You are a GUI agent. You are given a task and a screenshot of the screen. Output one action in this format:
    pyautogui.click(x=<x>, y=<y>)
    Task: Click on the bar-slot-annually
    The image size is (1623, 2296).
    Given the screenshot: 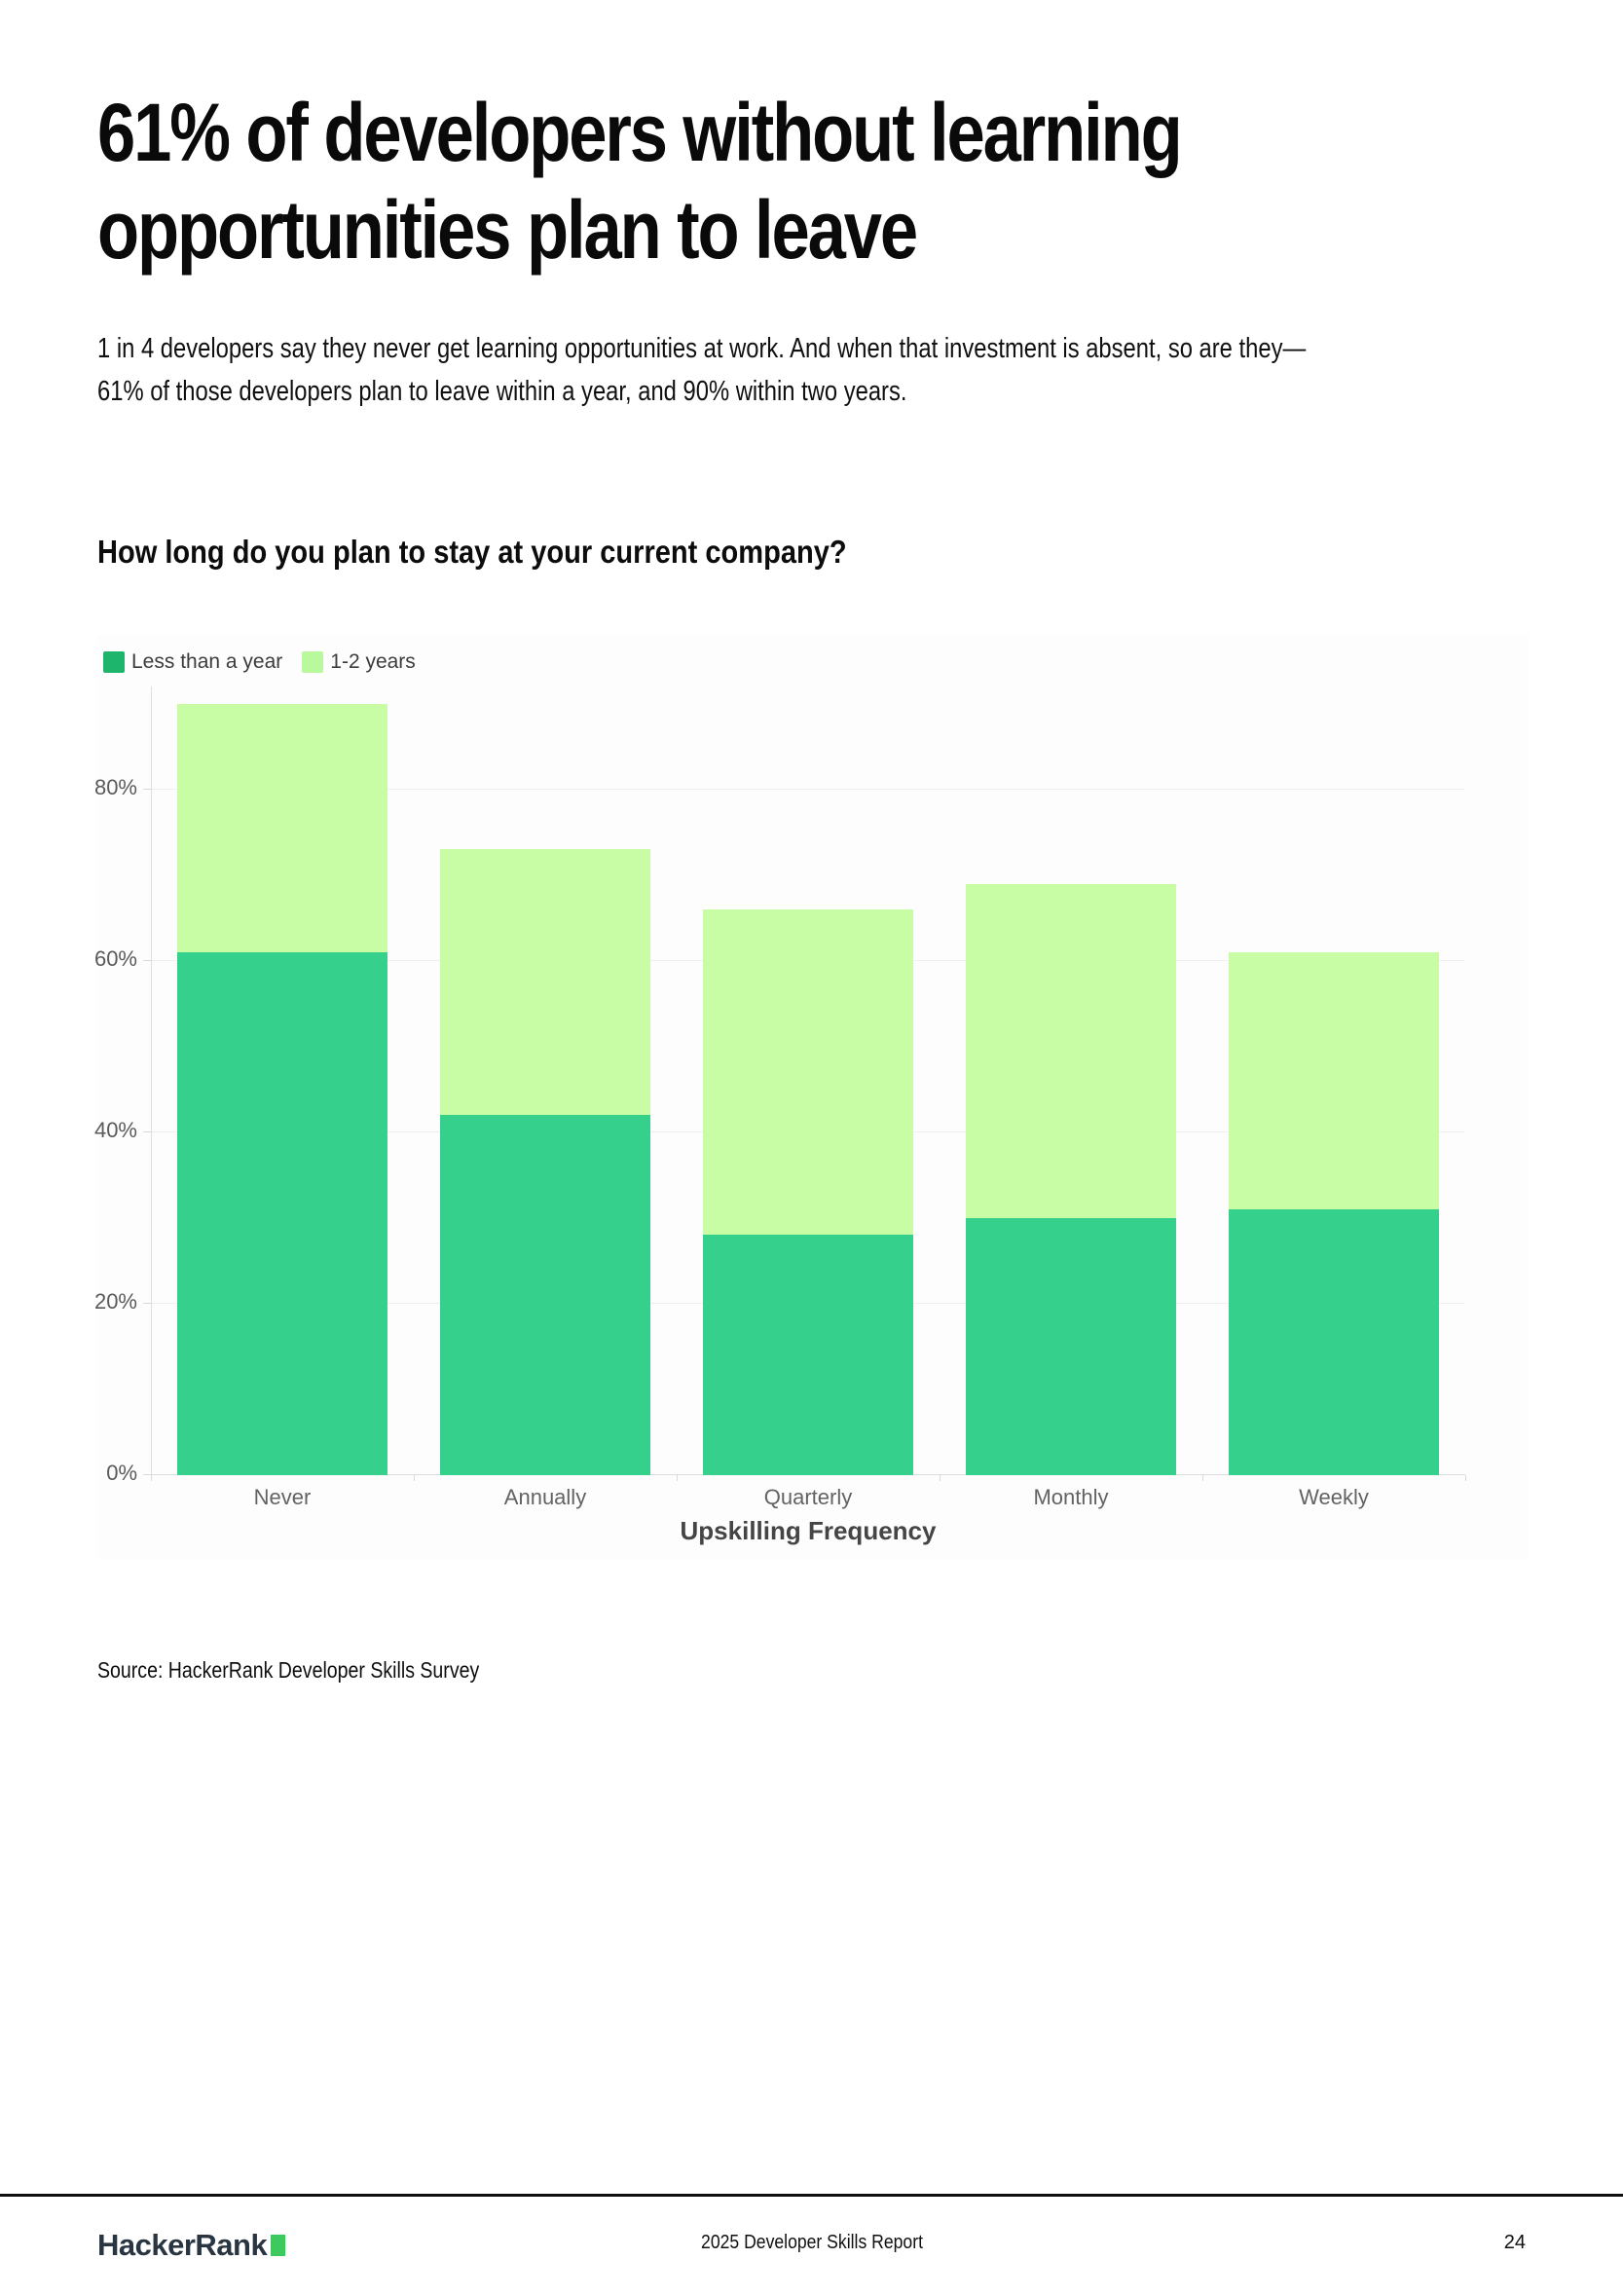 What is the action you would take?
    pyautogui.click(x=545, y=1081)
    